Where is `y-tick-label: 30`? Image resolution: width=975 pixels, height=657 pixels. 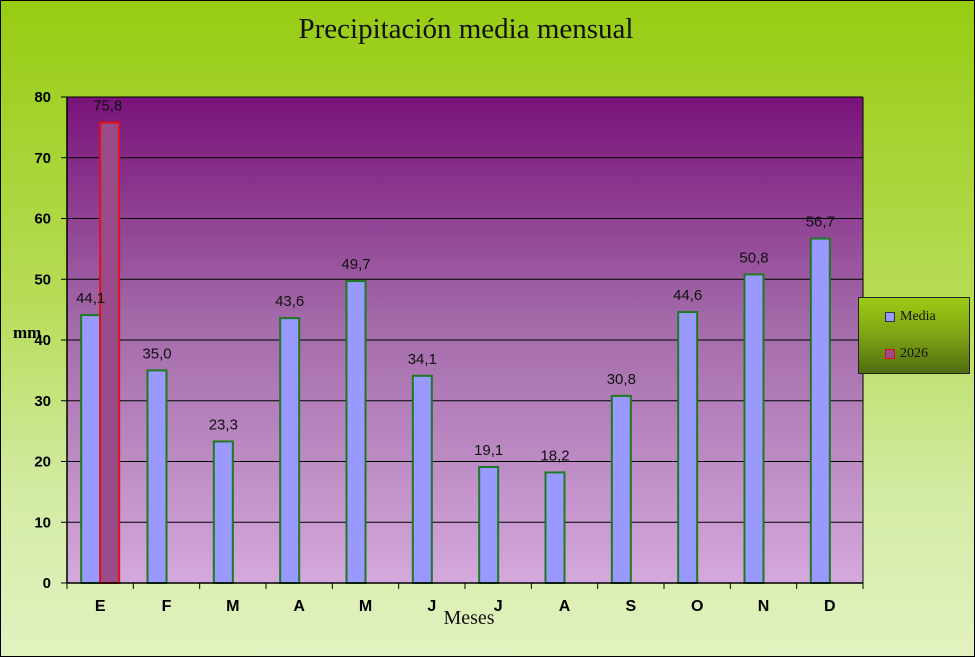 y-tick-label: 30 is located at coordinates (42, 401).